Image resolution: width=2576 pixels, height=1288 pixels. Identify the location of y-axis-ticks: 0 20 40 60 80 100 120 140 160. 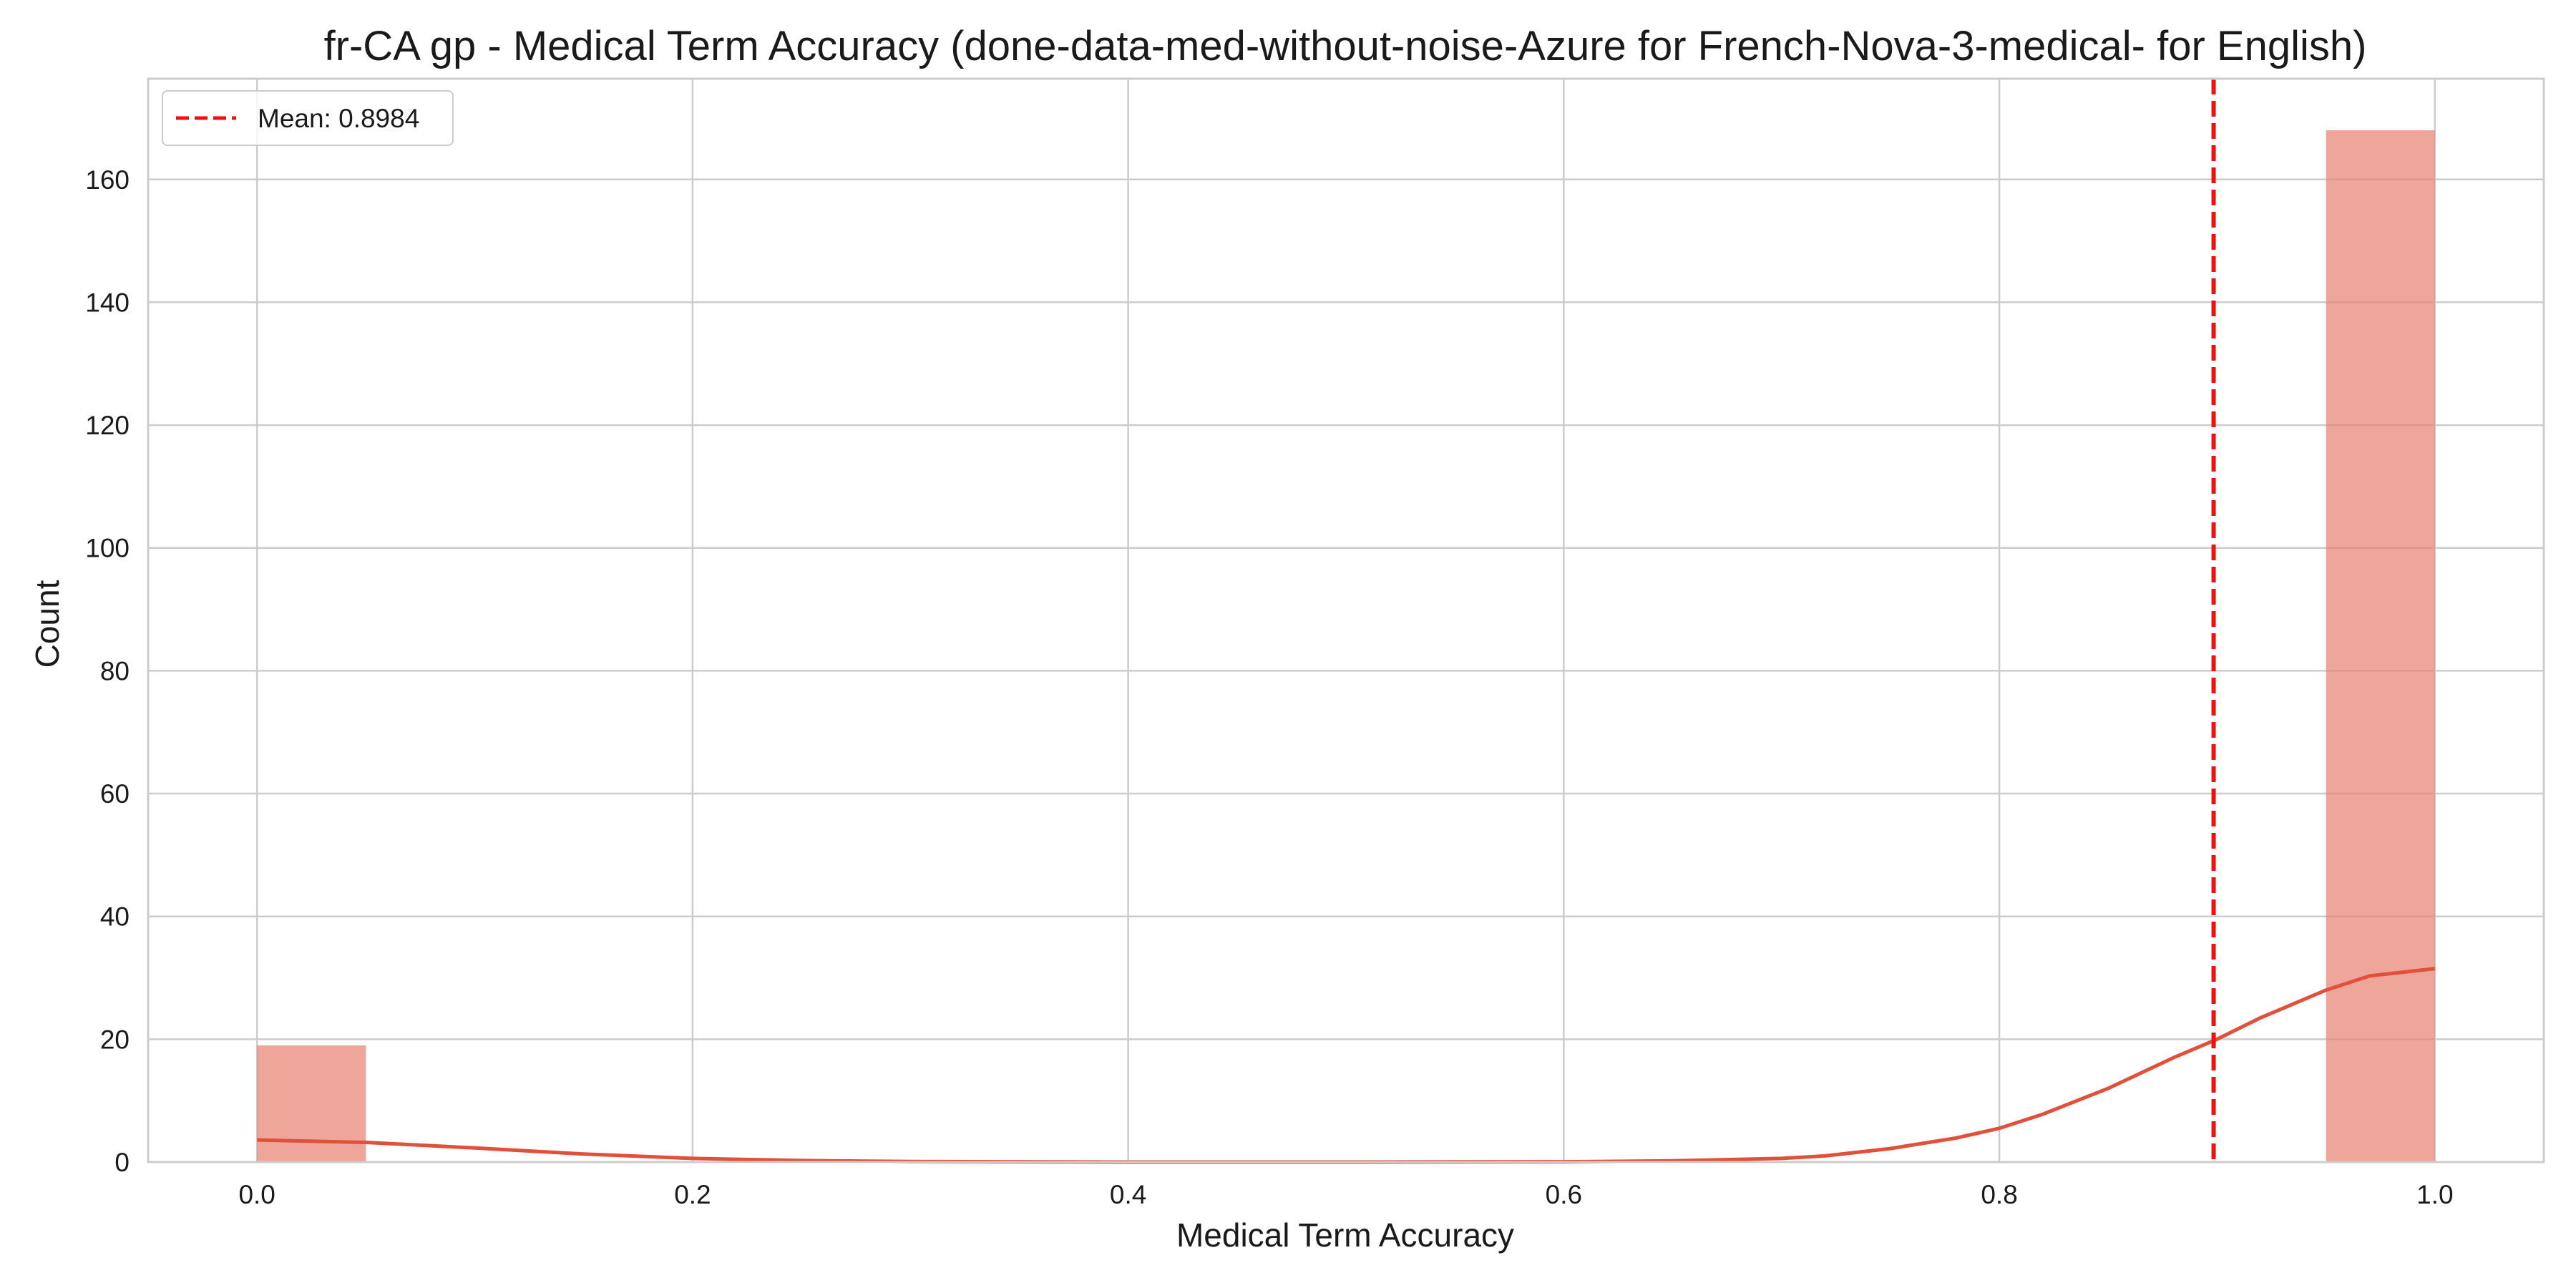
(107, 671).